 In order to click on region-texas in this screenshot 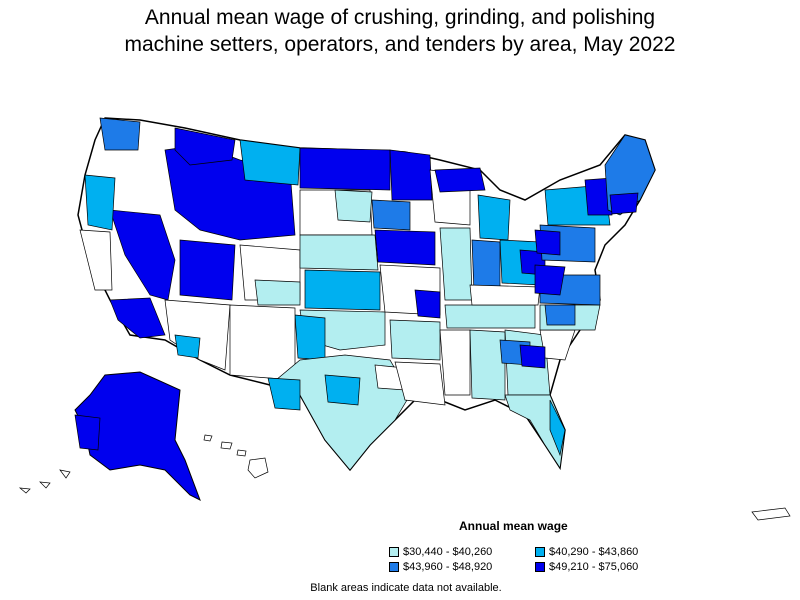, I will do `click(340, 412)`.